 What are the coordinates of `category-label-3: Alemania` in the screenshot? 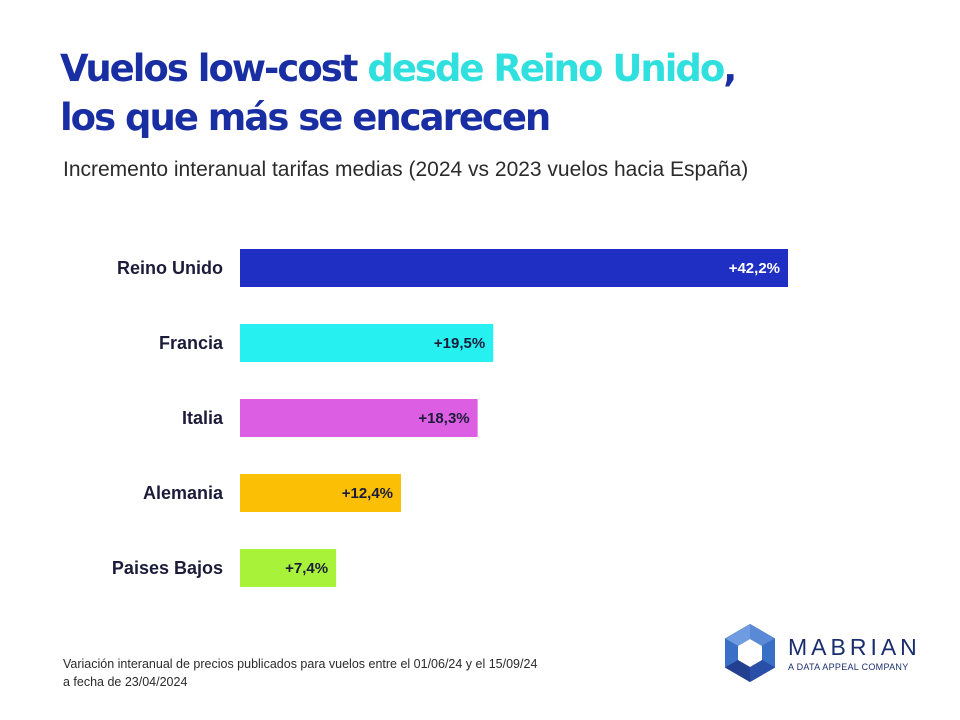 It's located at (183, 493).